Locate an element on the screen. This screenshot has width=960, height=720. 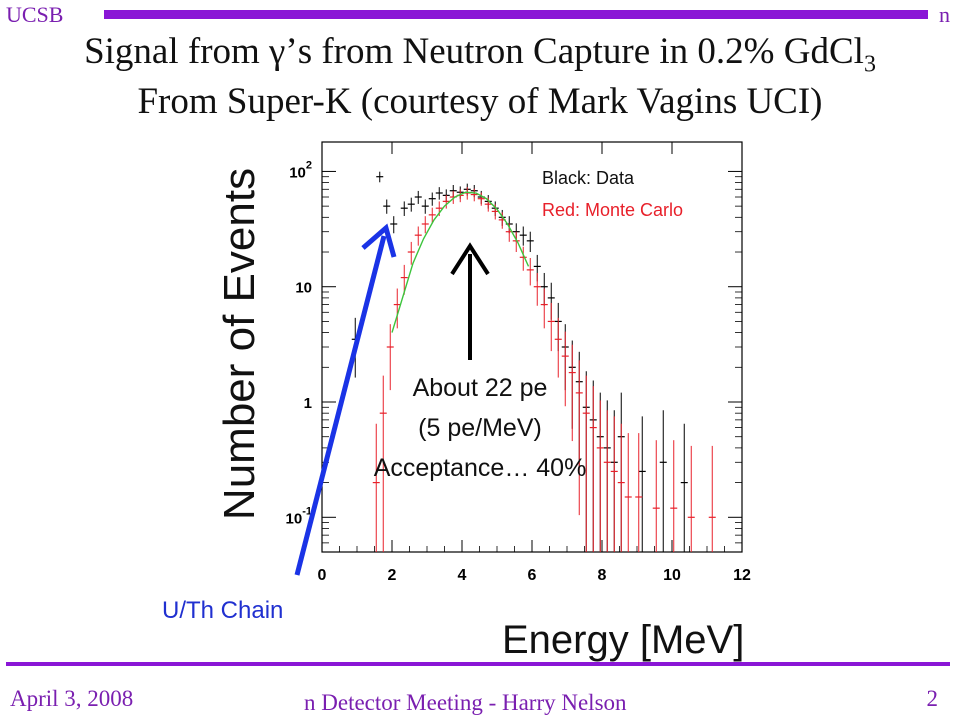
x-tick-label: 0 is located at coordinates (322, 575).